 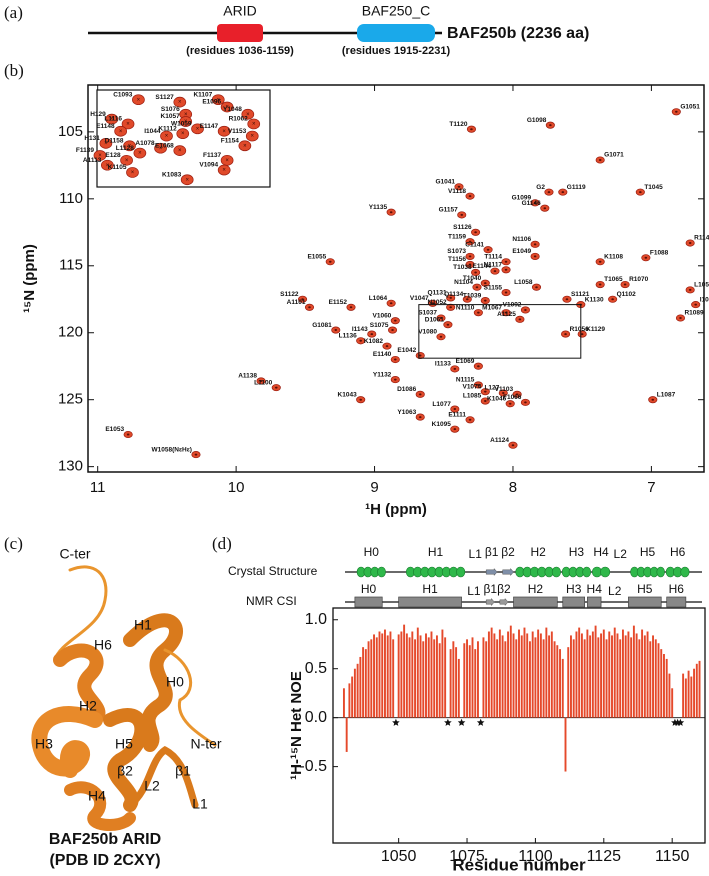 What do you see at coordinates (117, 167) in the screenshot?
I see `peak-label: K1105` at bounding box center [117, 167].